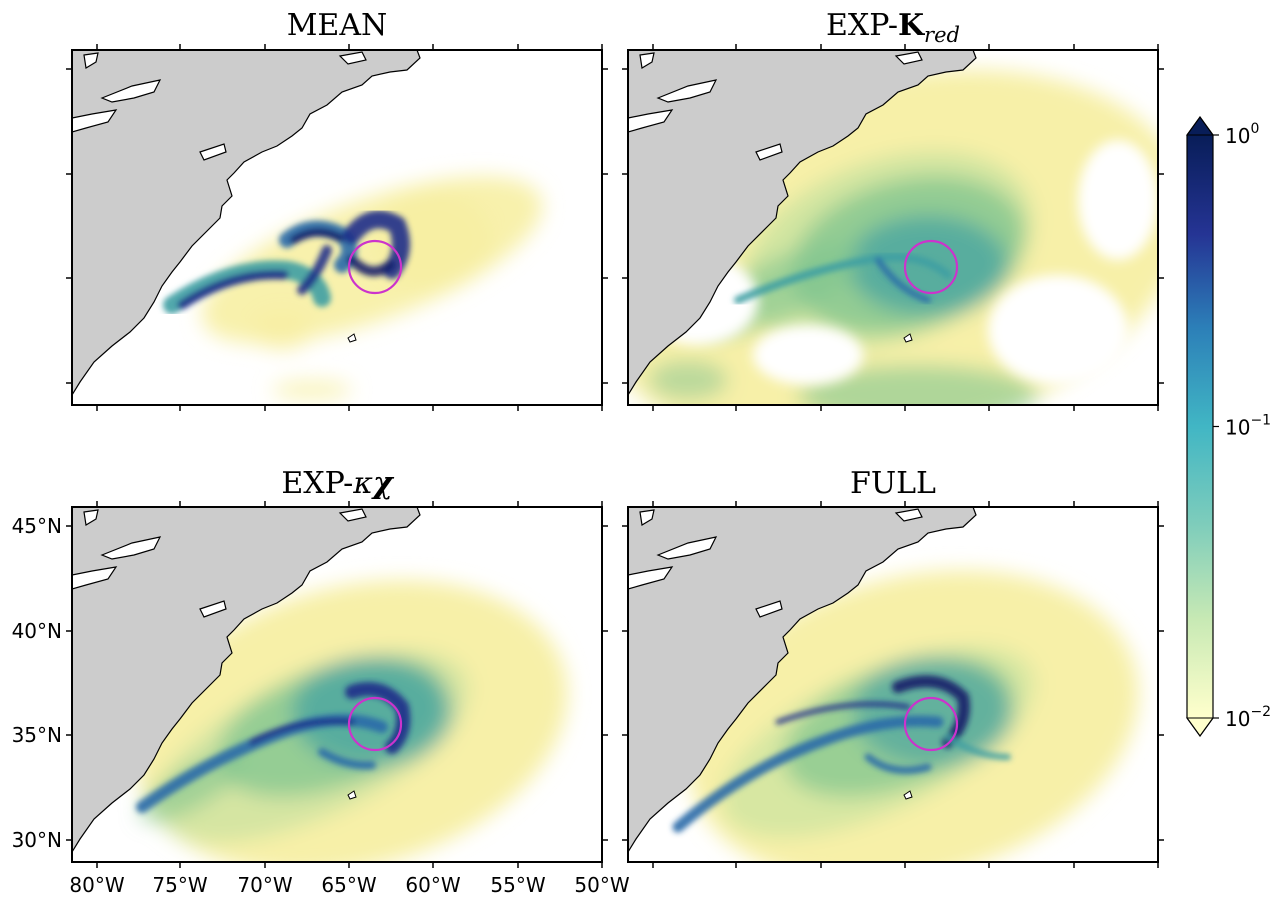 This screenshot has height=904, width=1280. What do you see at coordinates (1248, 717) in the screenshot?
I see `colorbar-tick-label: 10⁻²` at bounding box center [1248, 717].